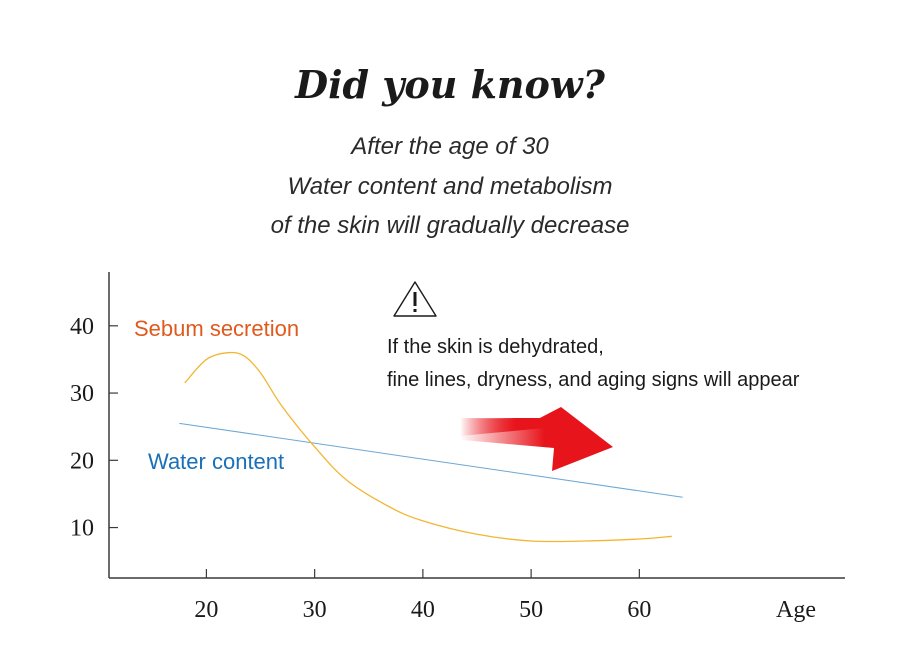 This screenshot has width=900, height=663. What do you see at coordinates (450, 186) in the screenshot?
I see `subtitle-line-2: Water content and metabolism` at bounding box center [450, 186].